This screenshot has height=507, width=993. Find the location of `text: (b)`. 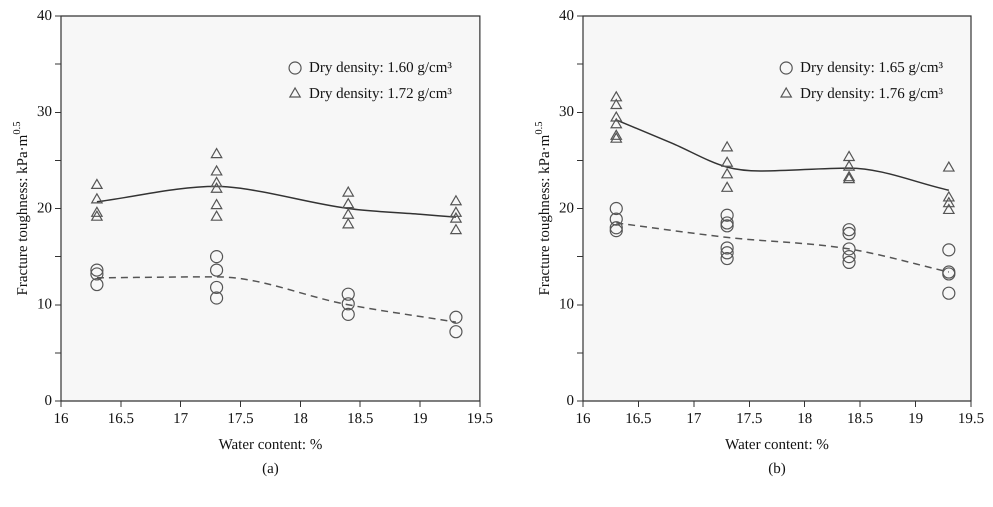

text: (b) is located at coordinates (777, 468).